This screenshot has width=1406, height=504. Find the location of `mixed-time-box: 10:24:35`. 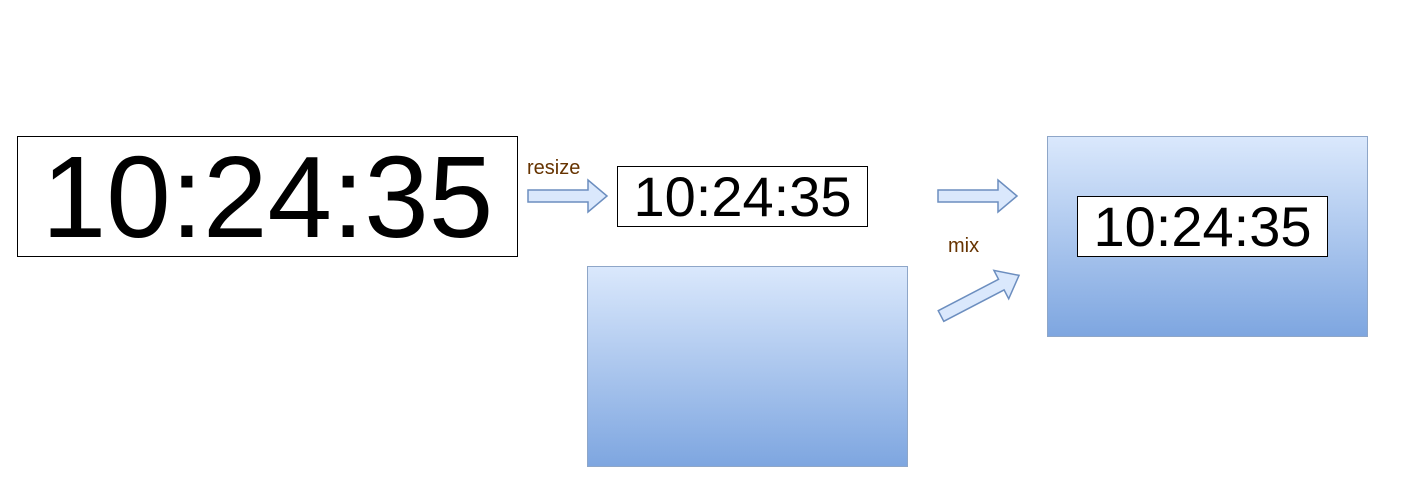

mixed-time-box: 10:24:35 is located at coordinates (1202, 226).